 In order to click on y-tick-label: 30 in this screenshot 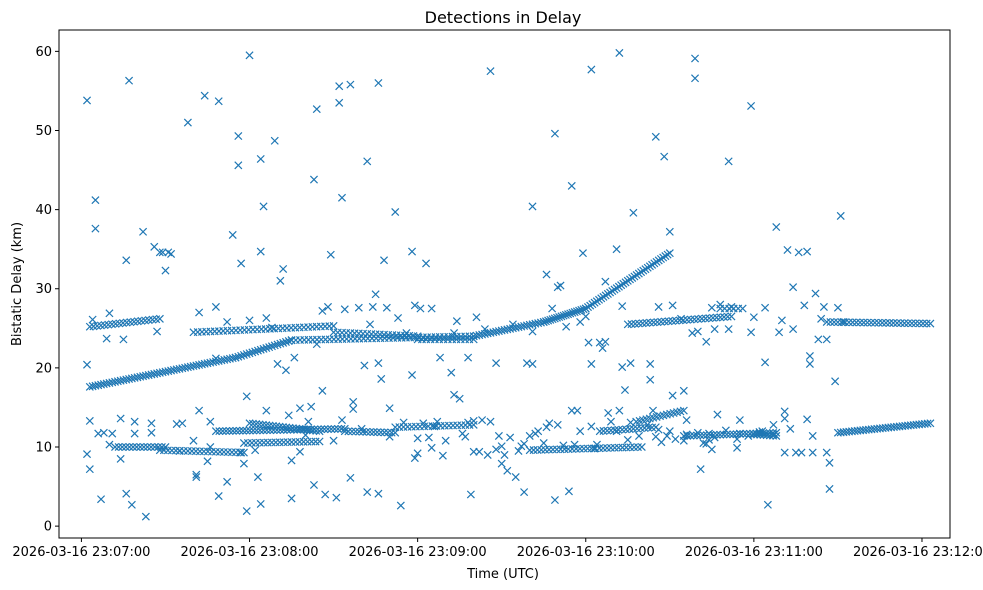, I will do `click(43, 289)`.